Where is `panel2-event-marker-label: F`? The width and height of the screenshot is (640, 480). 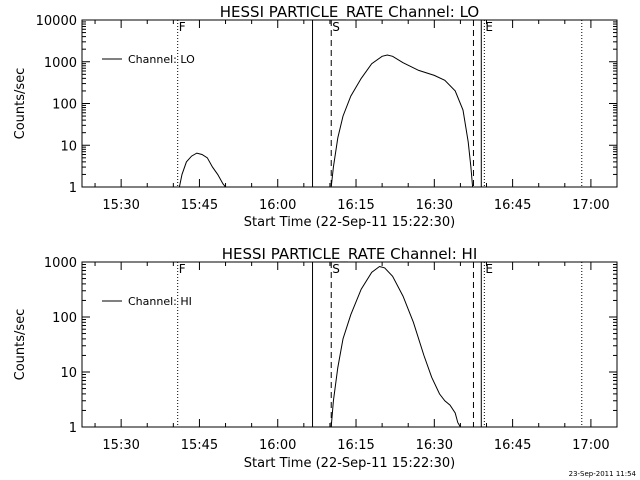 panel2-event-marker-label: F is located at coordinates (182, 269).